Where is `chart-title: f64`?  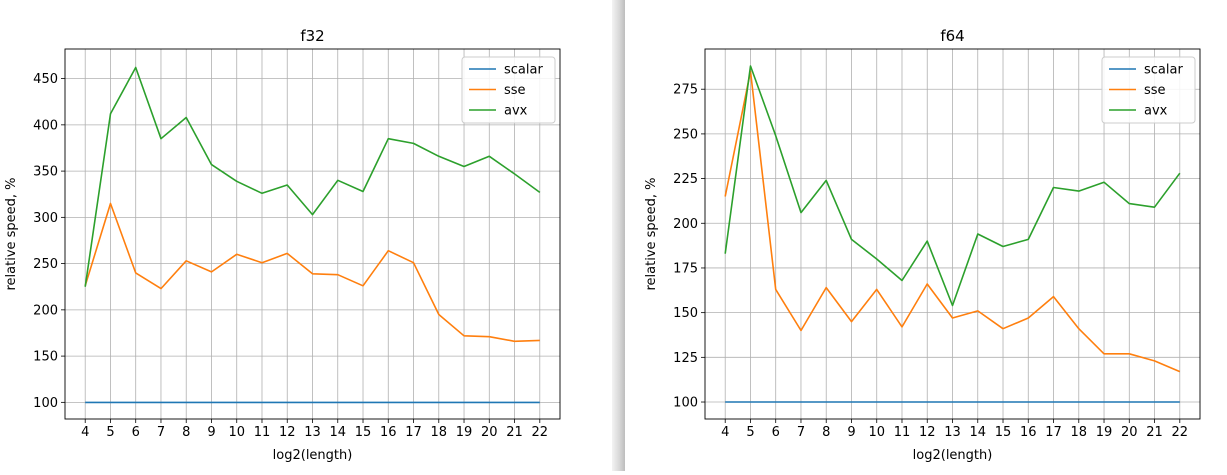 chart-title: f64 is located at coordinates (952, 36).